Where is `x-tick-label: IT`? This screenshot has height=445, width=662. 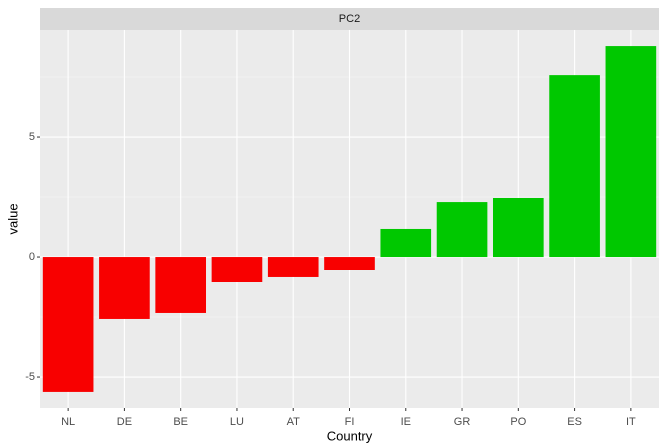
x-tick-label: IT is located at coordinates (631, 422).